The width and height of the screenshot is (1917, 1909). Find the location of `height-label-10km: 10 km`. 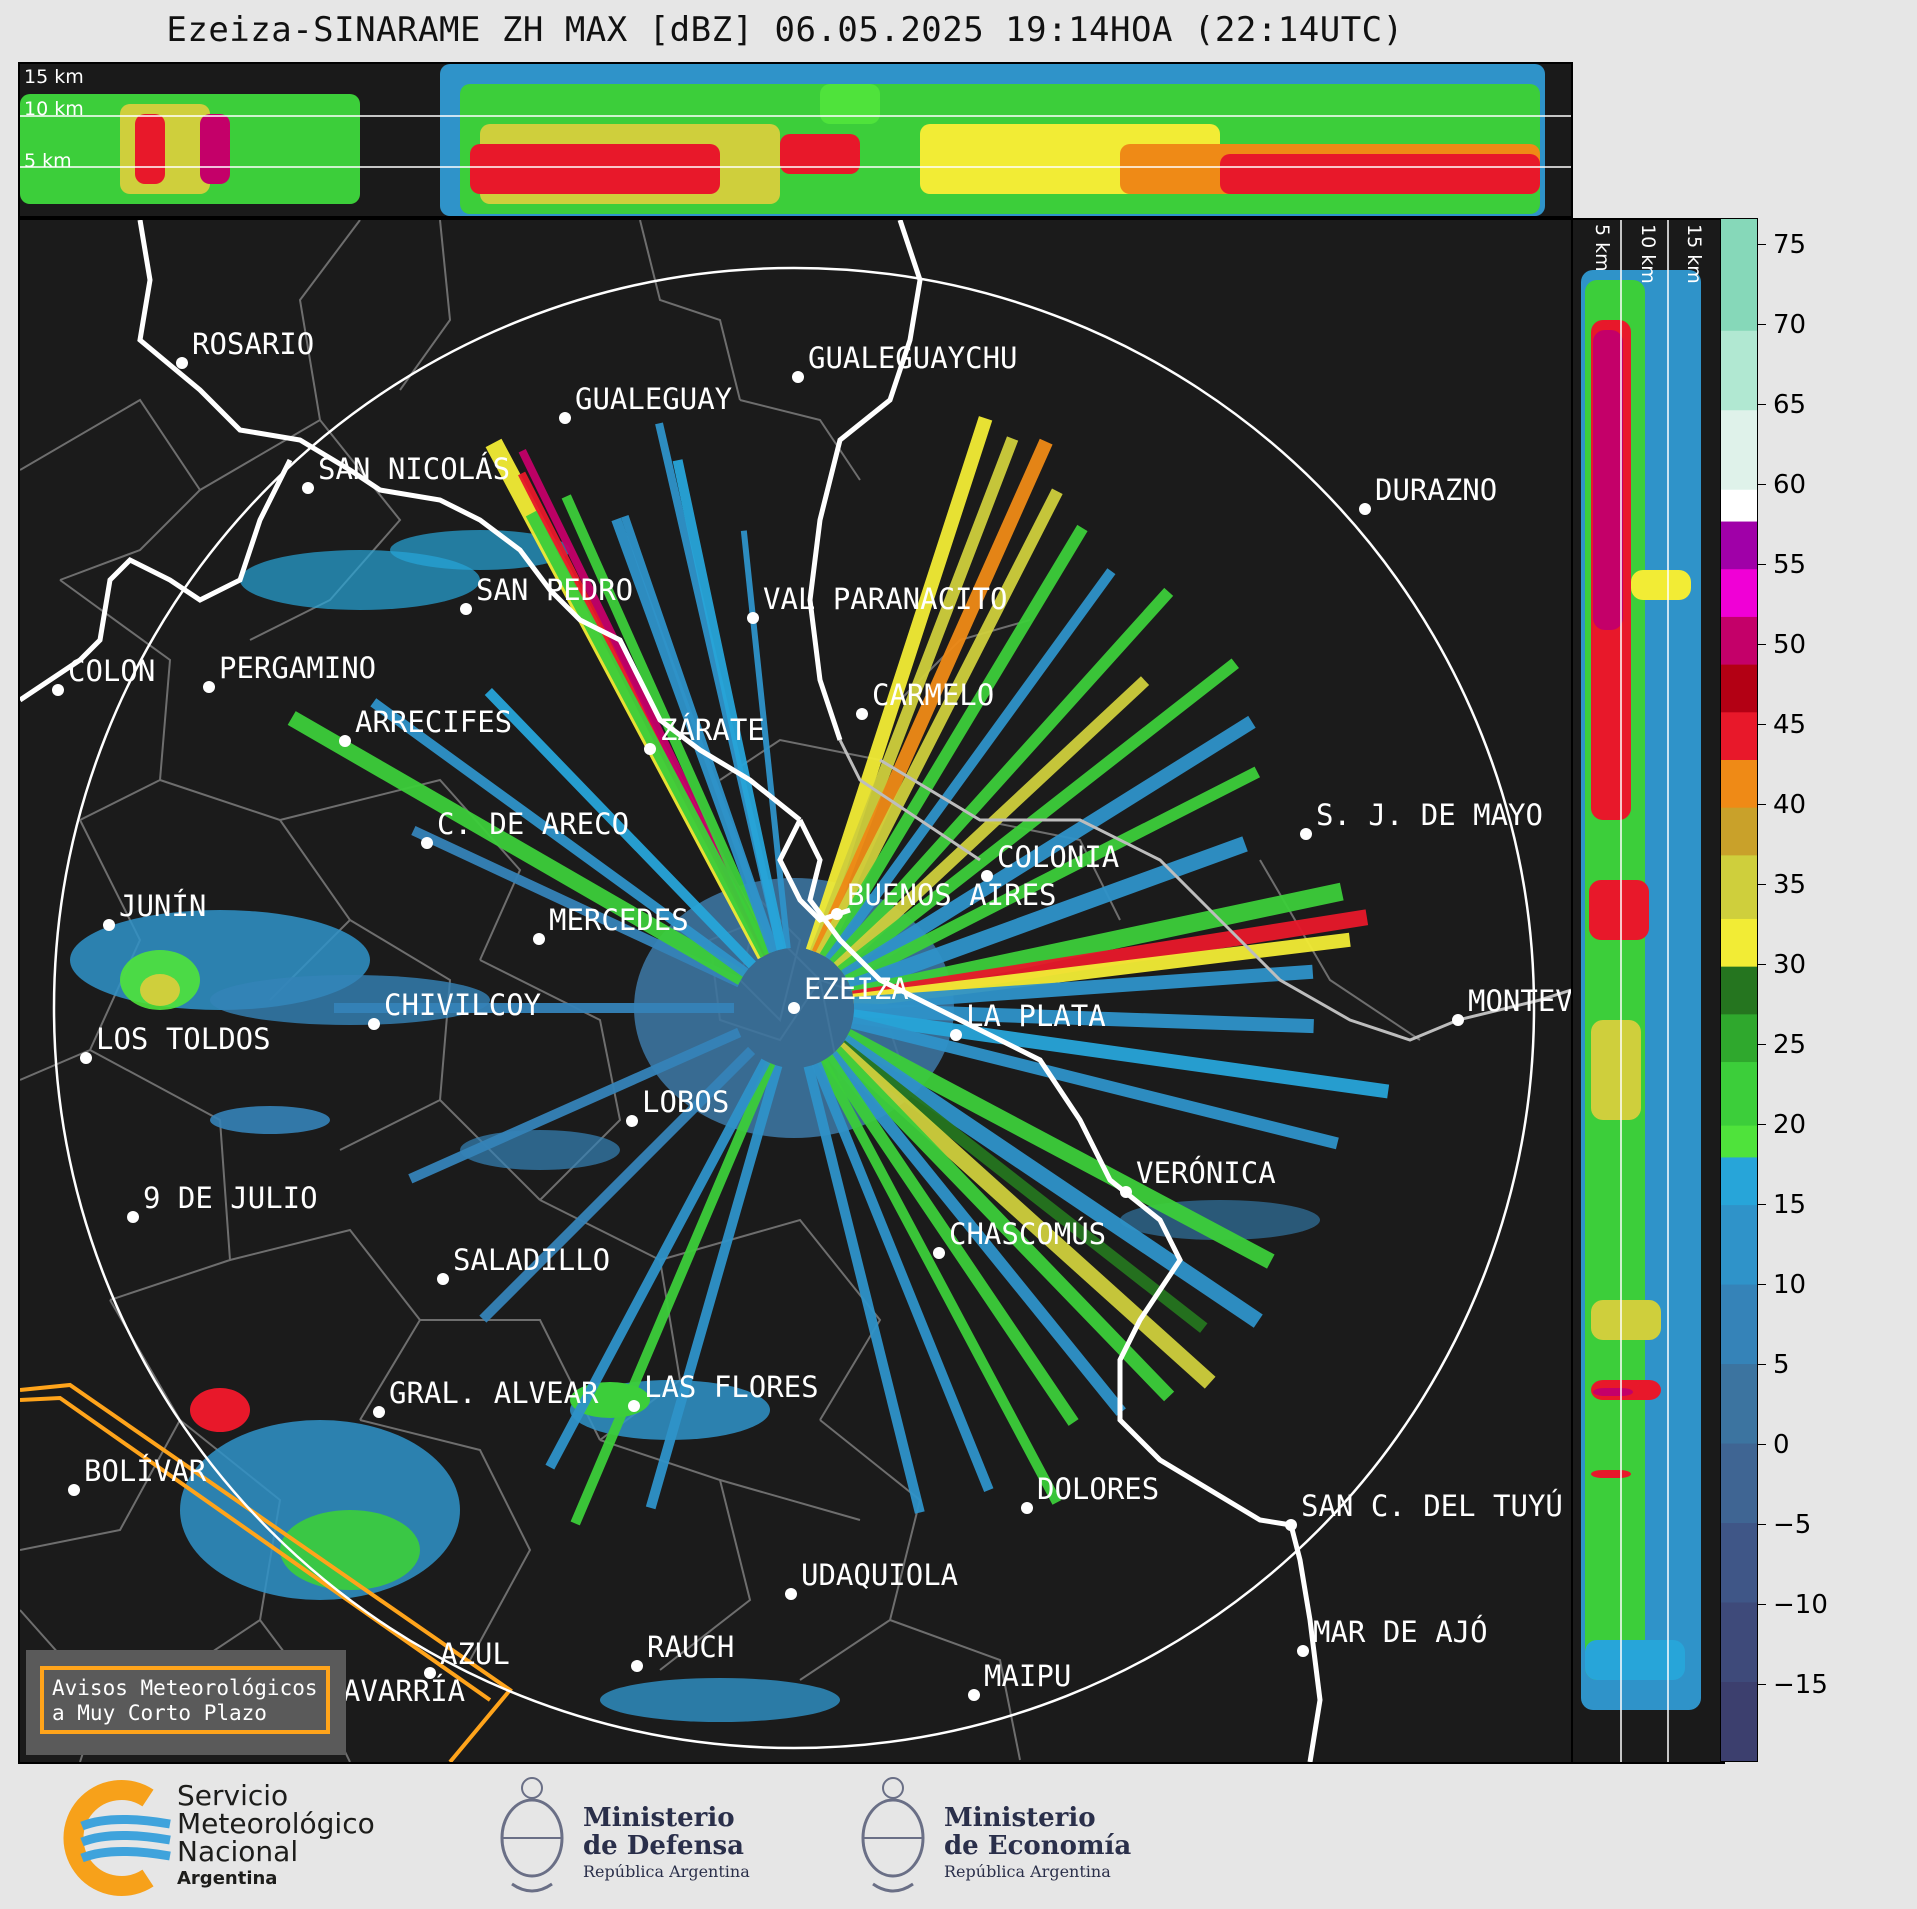

height-label-10km: 10 km is located at coordinates (54, 109).